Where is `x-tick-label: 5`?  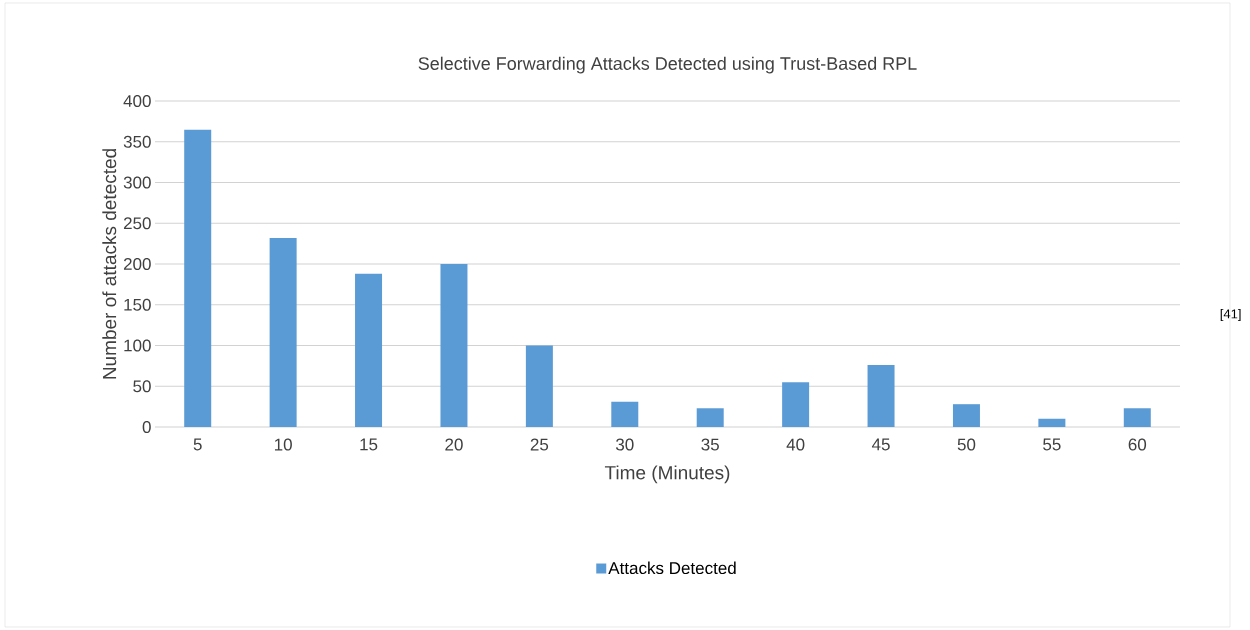 x-tick-label: 5 is located at coordinates (197, 444).